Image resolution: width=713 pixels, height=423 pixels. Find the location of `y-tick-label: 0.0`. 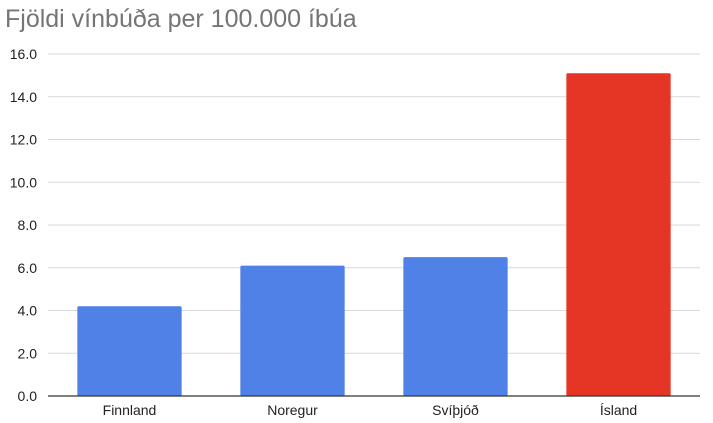

y-tick-label: 0.0 is located at coordinates (28, 396).